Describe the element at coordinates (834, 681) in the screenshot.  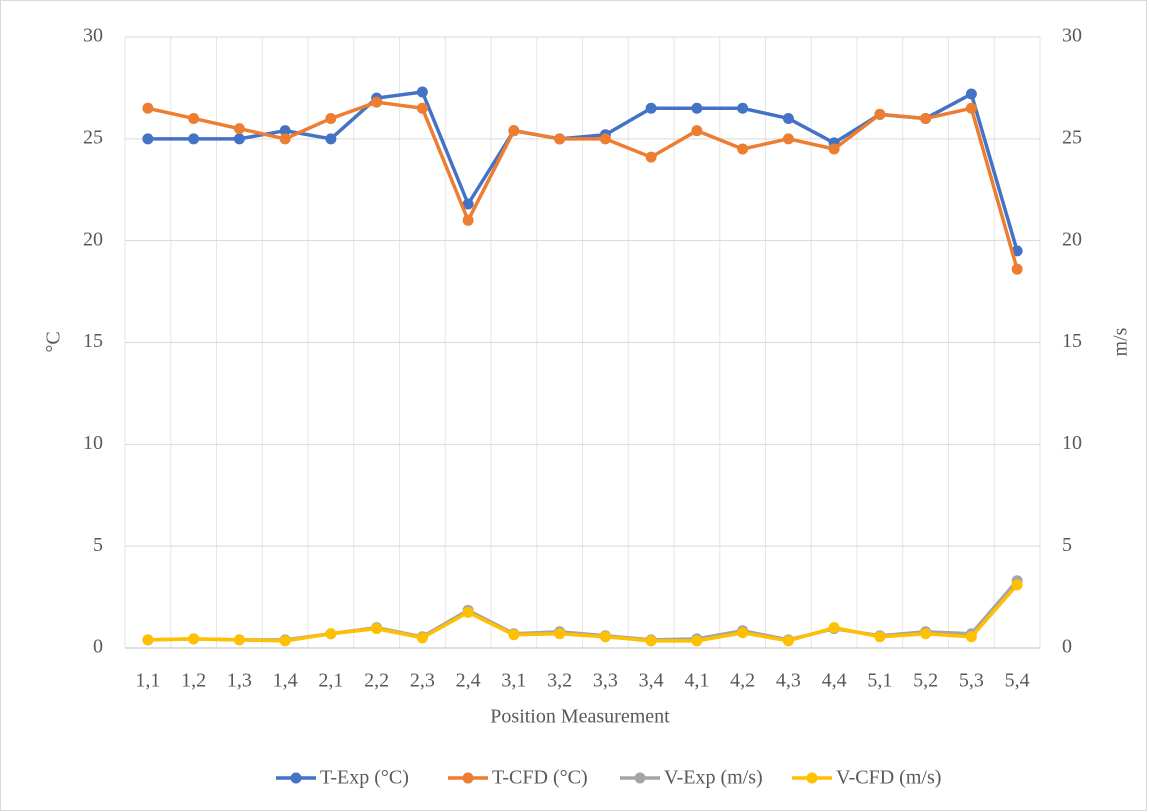
I see `x-tick-label: 4,4` at that location.